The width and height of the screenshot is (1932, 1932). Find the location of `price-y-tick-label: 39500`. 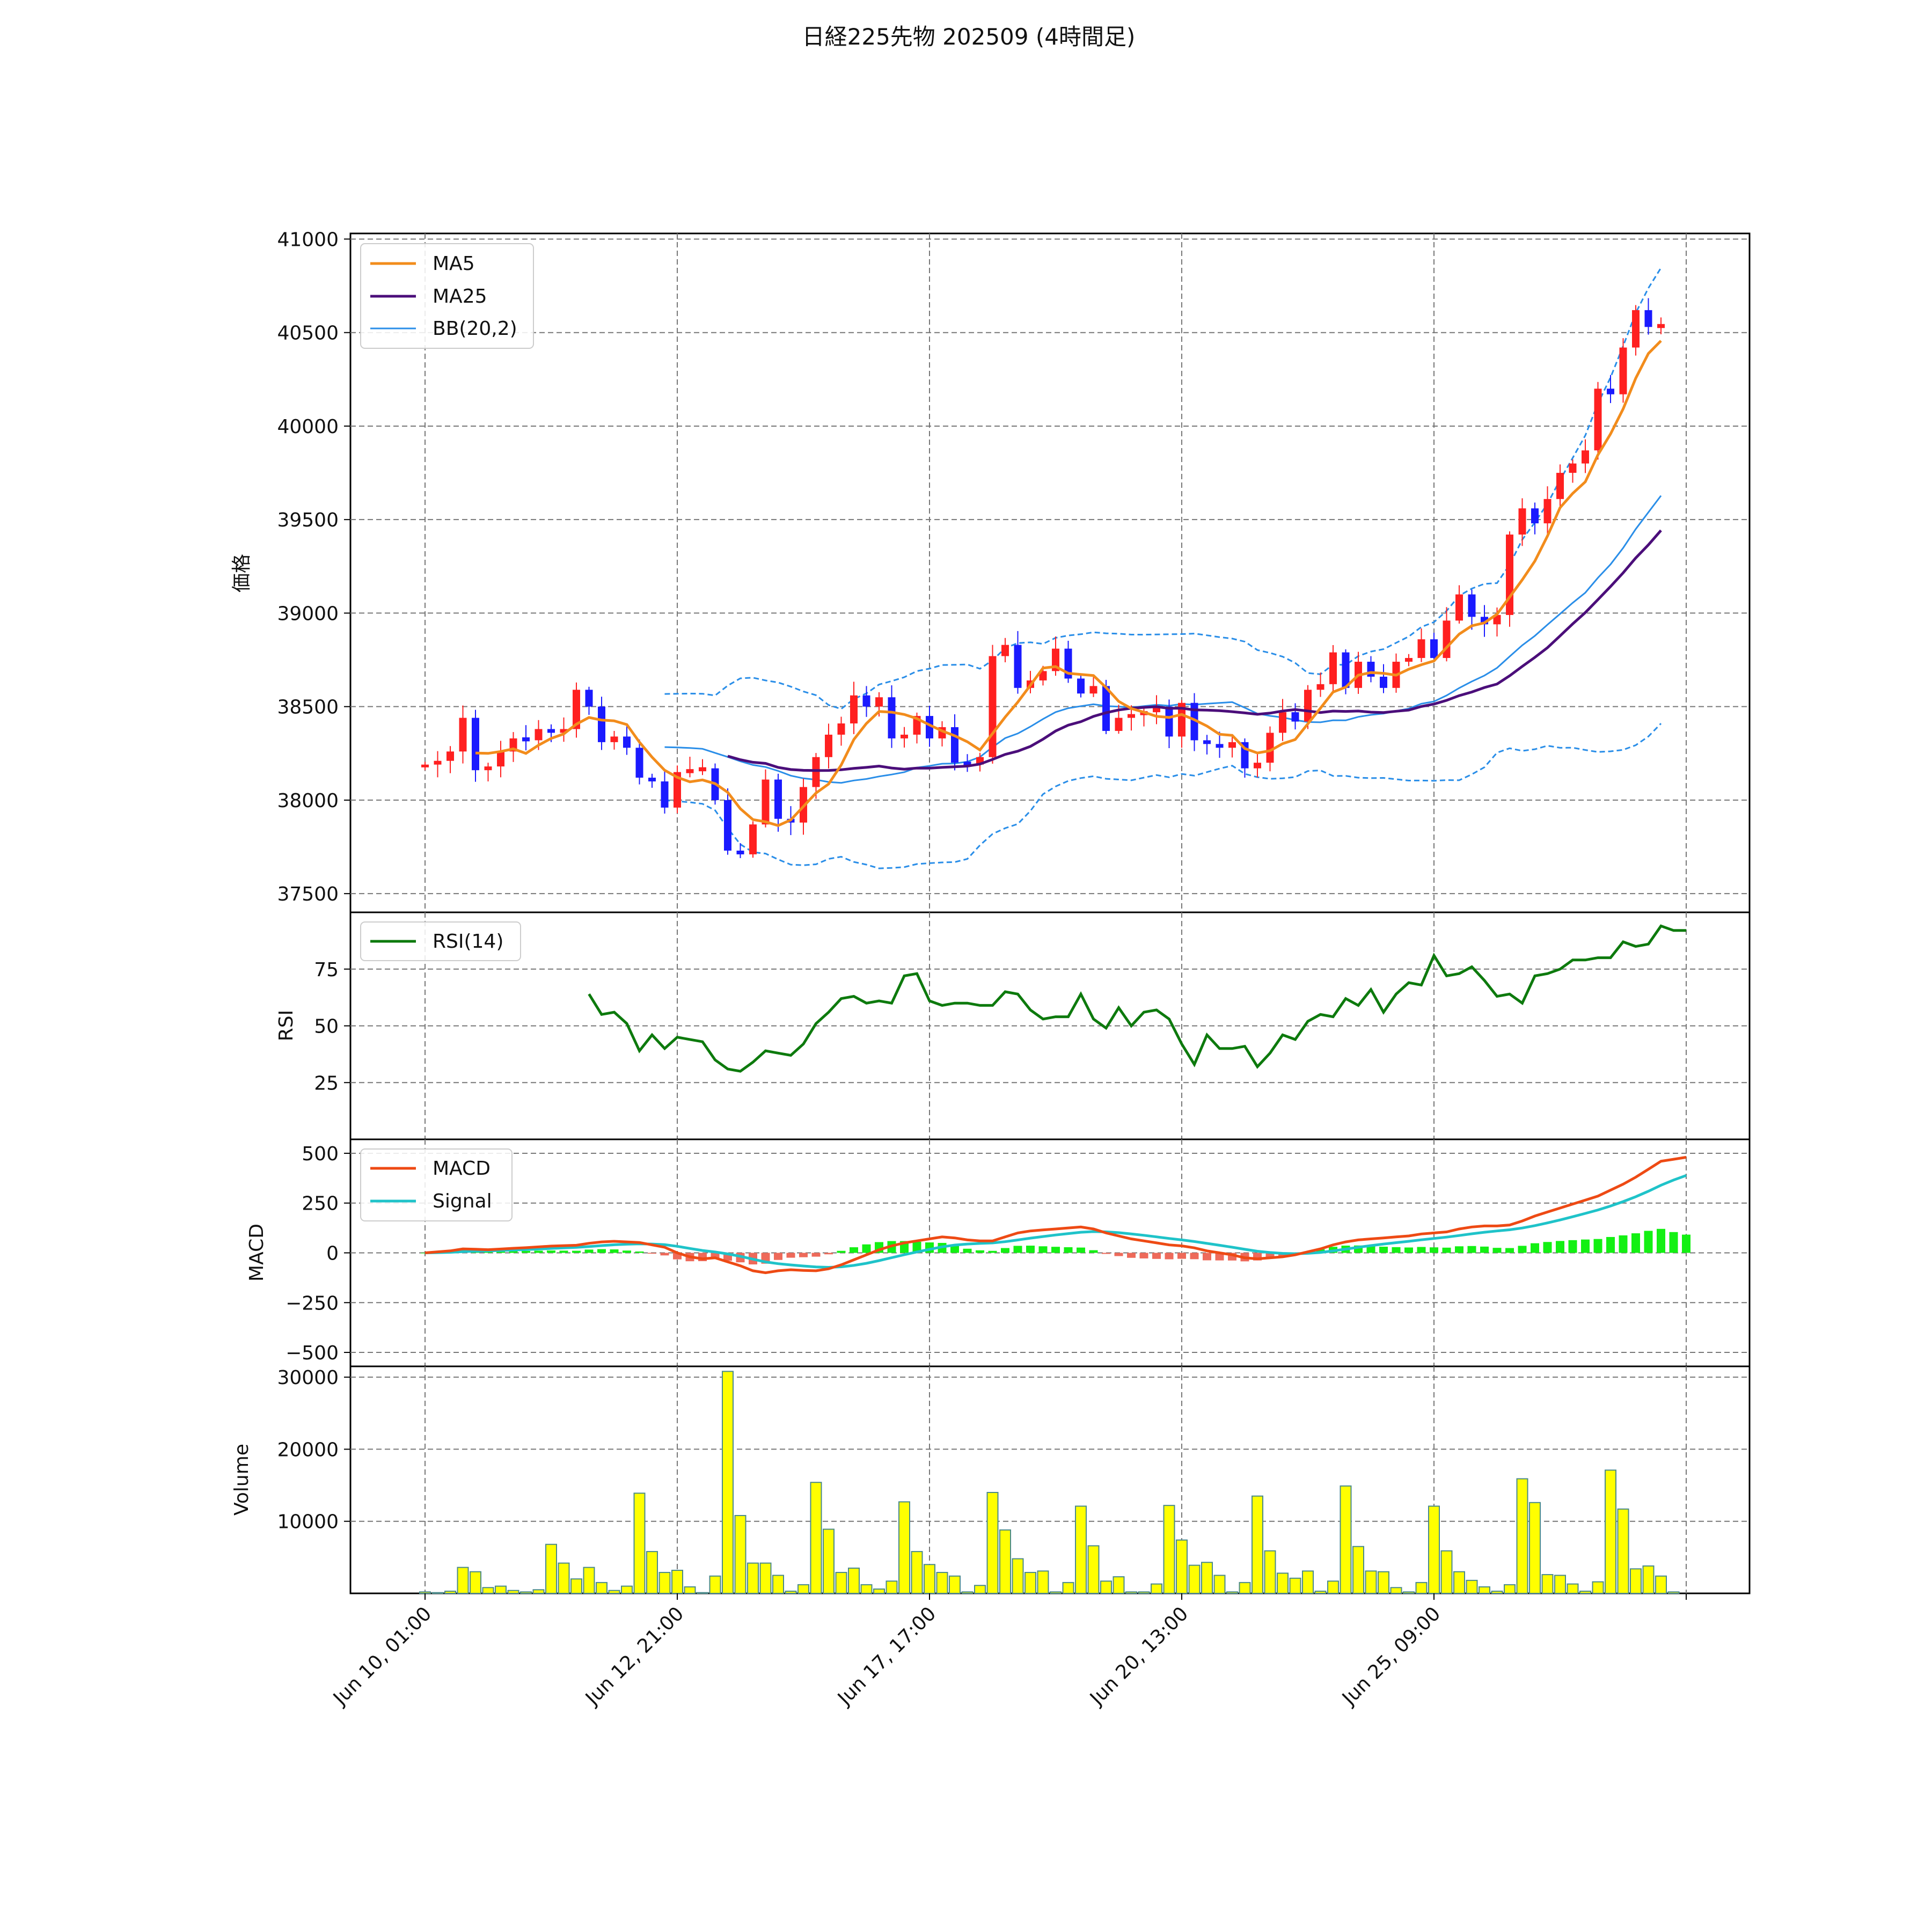

price-y-tick-label: 39500 is located at coordinates (308, 520).